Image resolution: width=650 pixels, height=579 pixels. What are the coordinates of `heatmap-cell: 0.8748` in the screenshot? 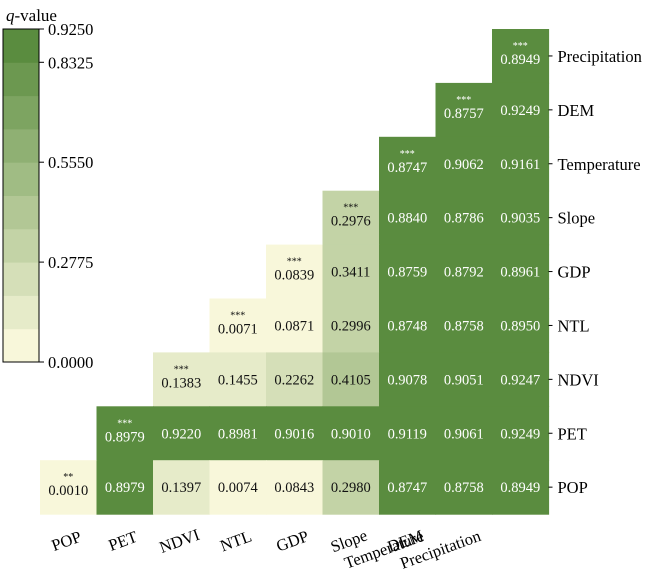 It's located at (408, 325).